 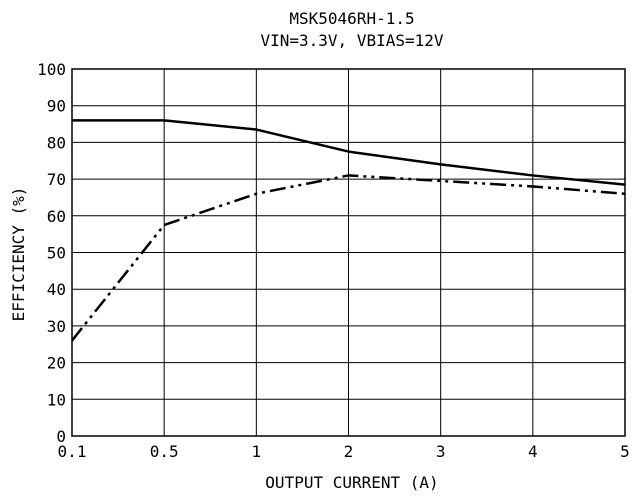 What do you see at coordinates (56, 289) in the screenshot?
I see `y-tick-label: 40` at bounding box center [56, 289].